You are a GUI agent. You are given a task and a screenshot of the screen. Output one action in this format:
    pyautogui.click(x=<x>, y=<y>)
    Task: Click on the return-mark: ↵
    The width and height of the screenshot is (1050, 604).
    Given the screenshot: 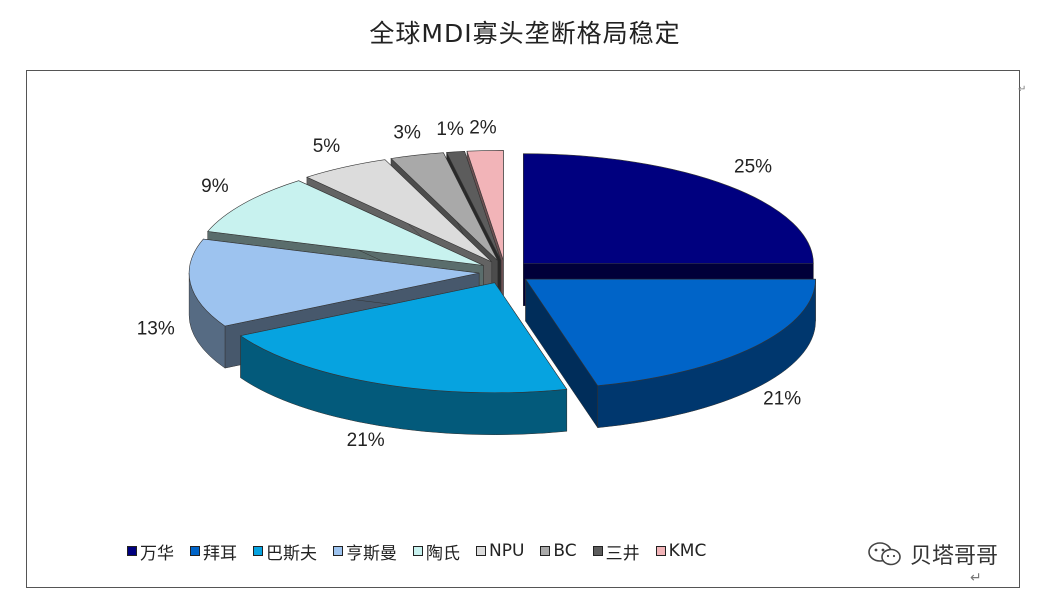 What is the action you would take?
    pyautogui.click(x=976, y=578)
    